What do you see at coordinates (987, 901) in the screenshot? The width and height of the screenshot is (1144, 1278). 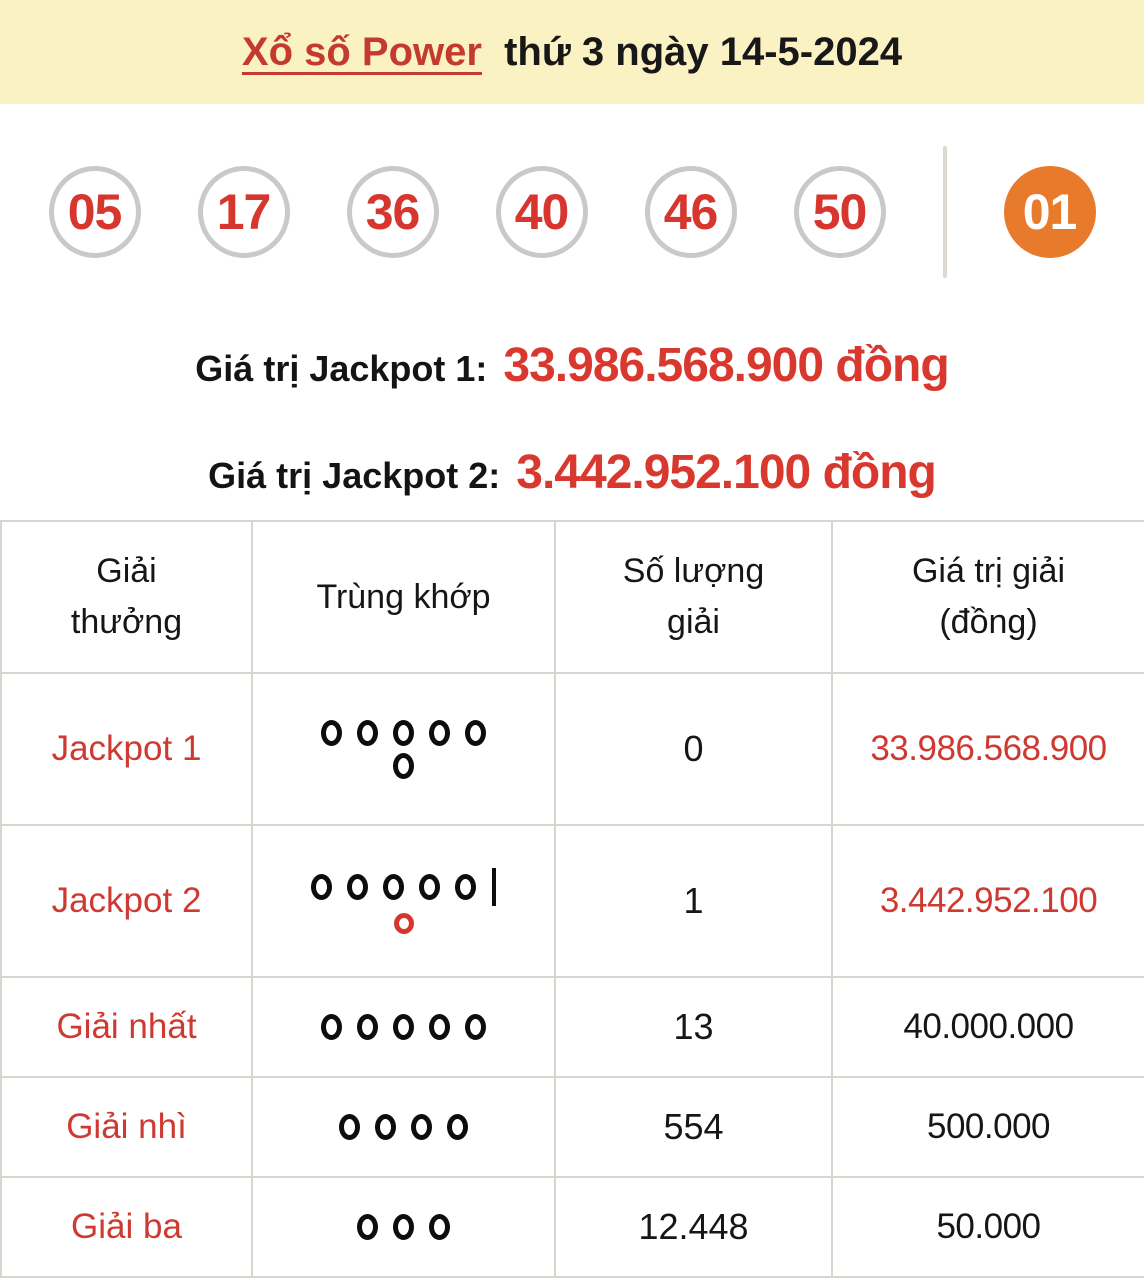 I see `prize-value: 3.442.952.100` at bounding box center [987, 901].